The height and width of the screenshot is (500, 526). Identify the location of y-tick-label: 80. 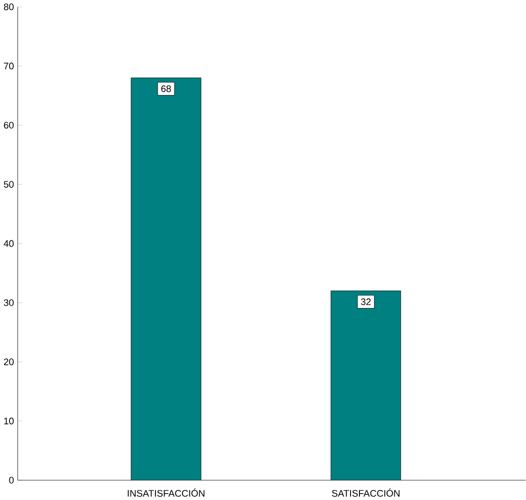
(9, 6).